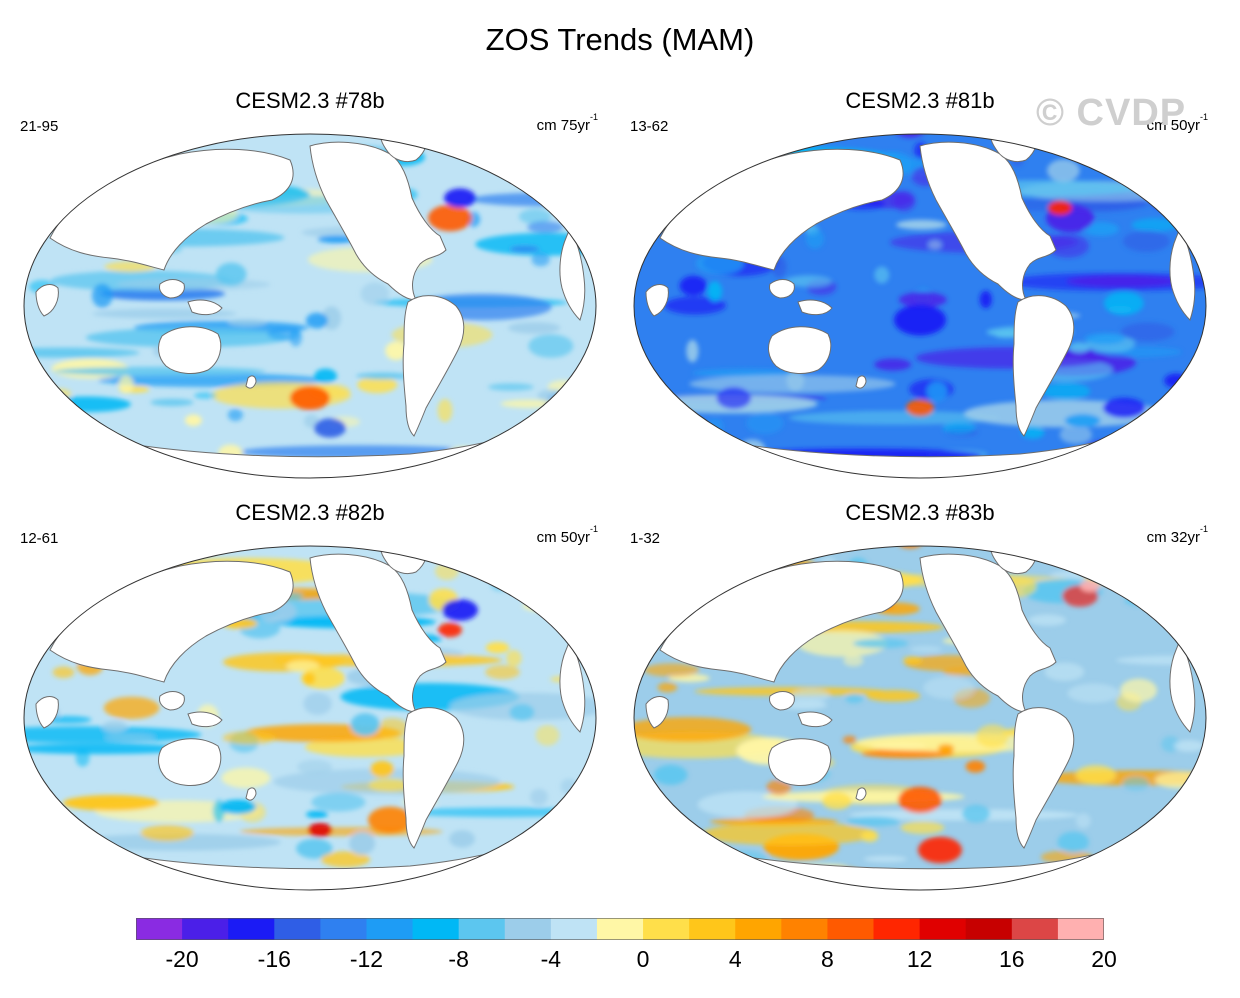  What do you see at coordinates (735, 959) in the screenshot?
I see `colorbar-tick-label: 4` at bounding box center [735, 959].